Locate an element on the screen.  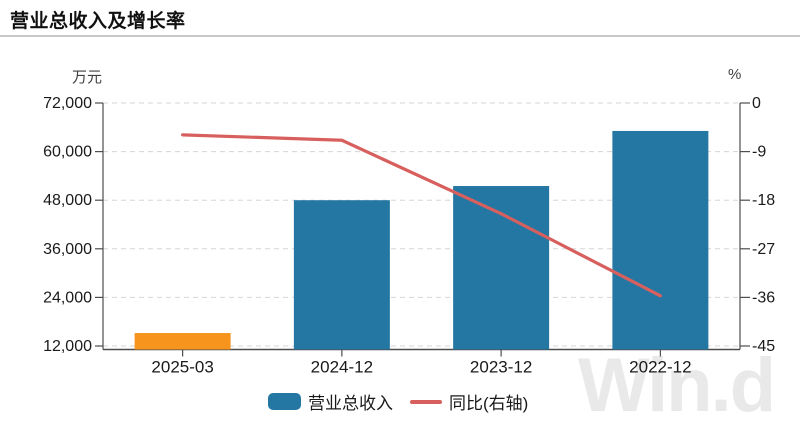
line-swatch-icon is located at coordinates (426, 401).